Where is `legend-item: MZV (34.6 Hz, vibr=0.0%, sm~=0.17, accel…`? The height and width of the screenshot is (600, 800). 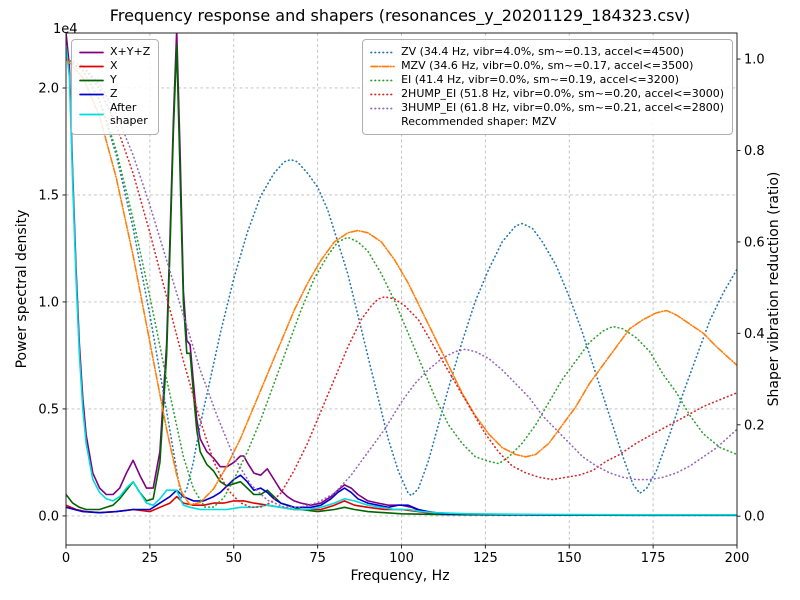
legend-item: MZV (34.6 Hz, vibr=0.0%, sm~=0.17, accel… is located at coordinates (547, 65).